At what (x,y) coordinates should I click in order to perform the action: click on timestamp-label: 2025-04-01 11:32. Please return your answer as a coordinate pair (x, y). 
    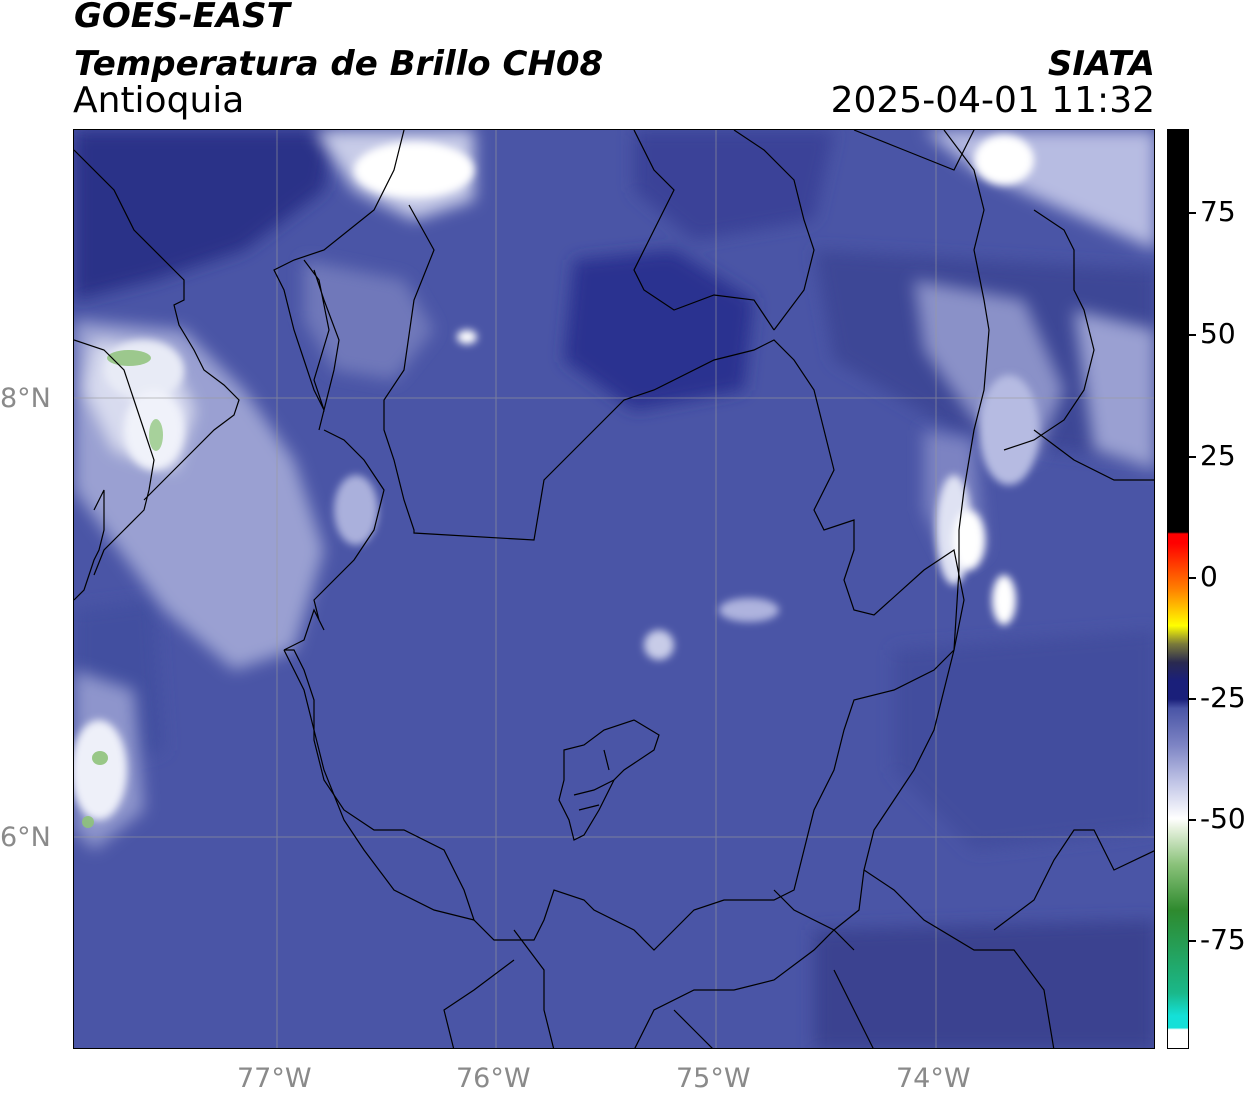
    Looking at the image, I should click on (992, 100).